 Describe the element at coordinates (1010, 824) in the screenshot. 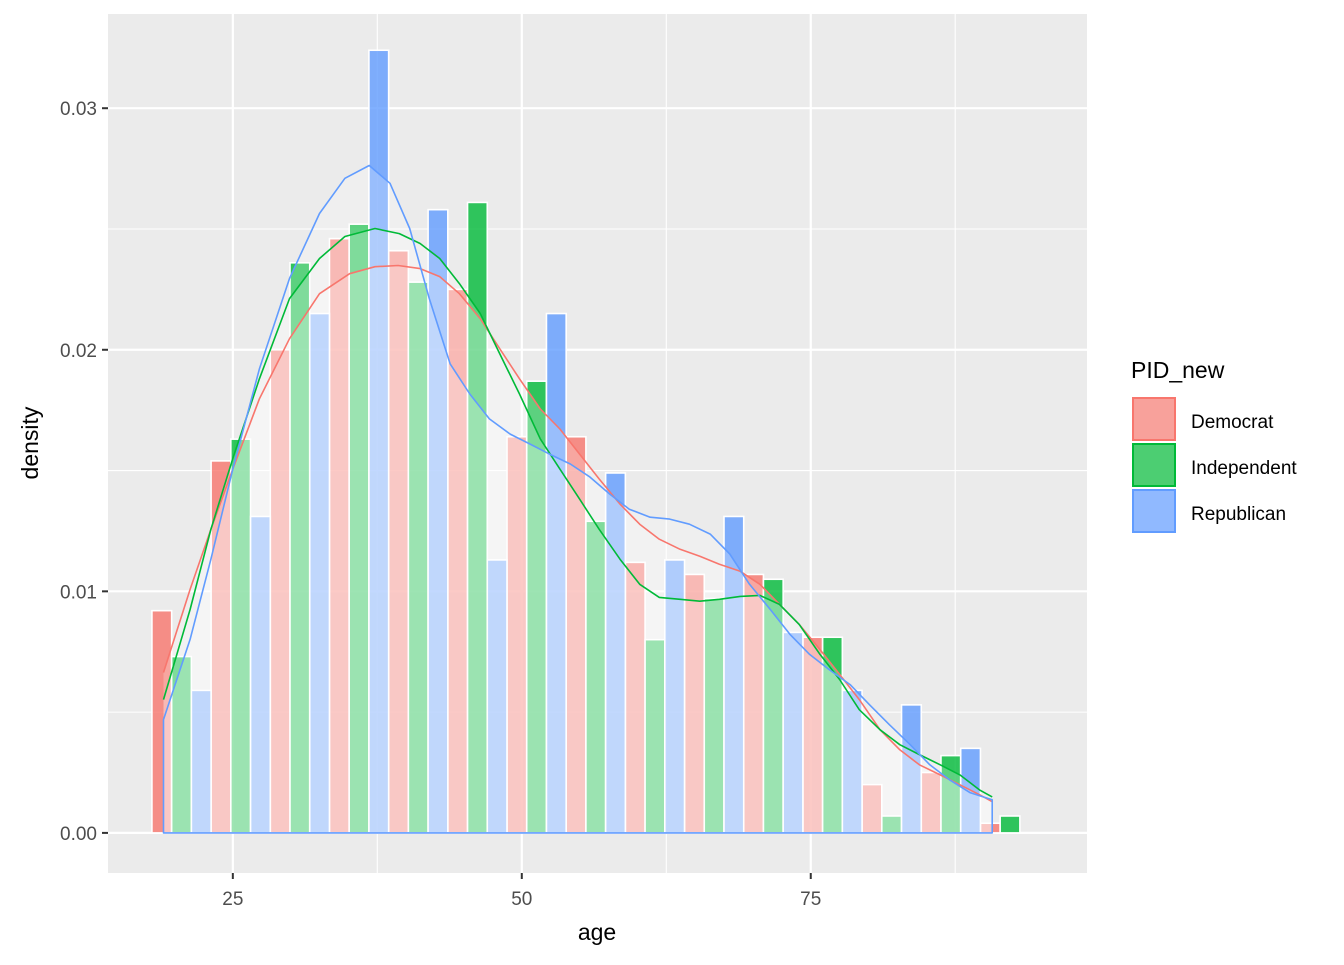

I see `histogram-bar-independent` at that location.